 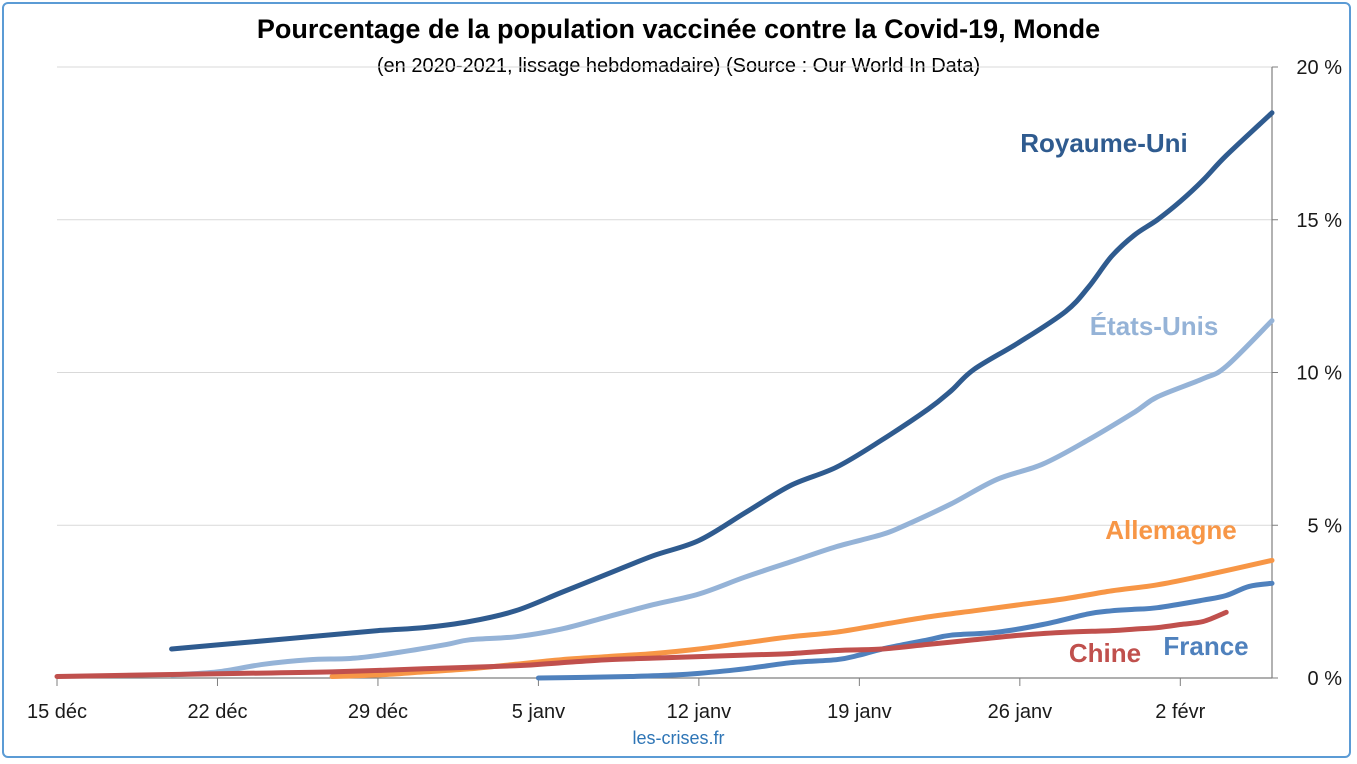 I want to click on series-label-tatsunis: États-Unis, so click(x=1154, y=326).